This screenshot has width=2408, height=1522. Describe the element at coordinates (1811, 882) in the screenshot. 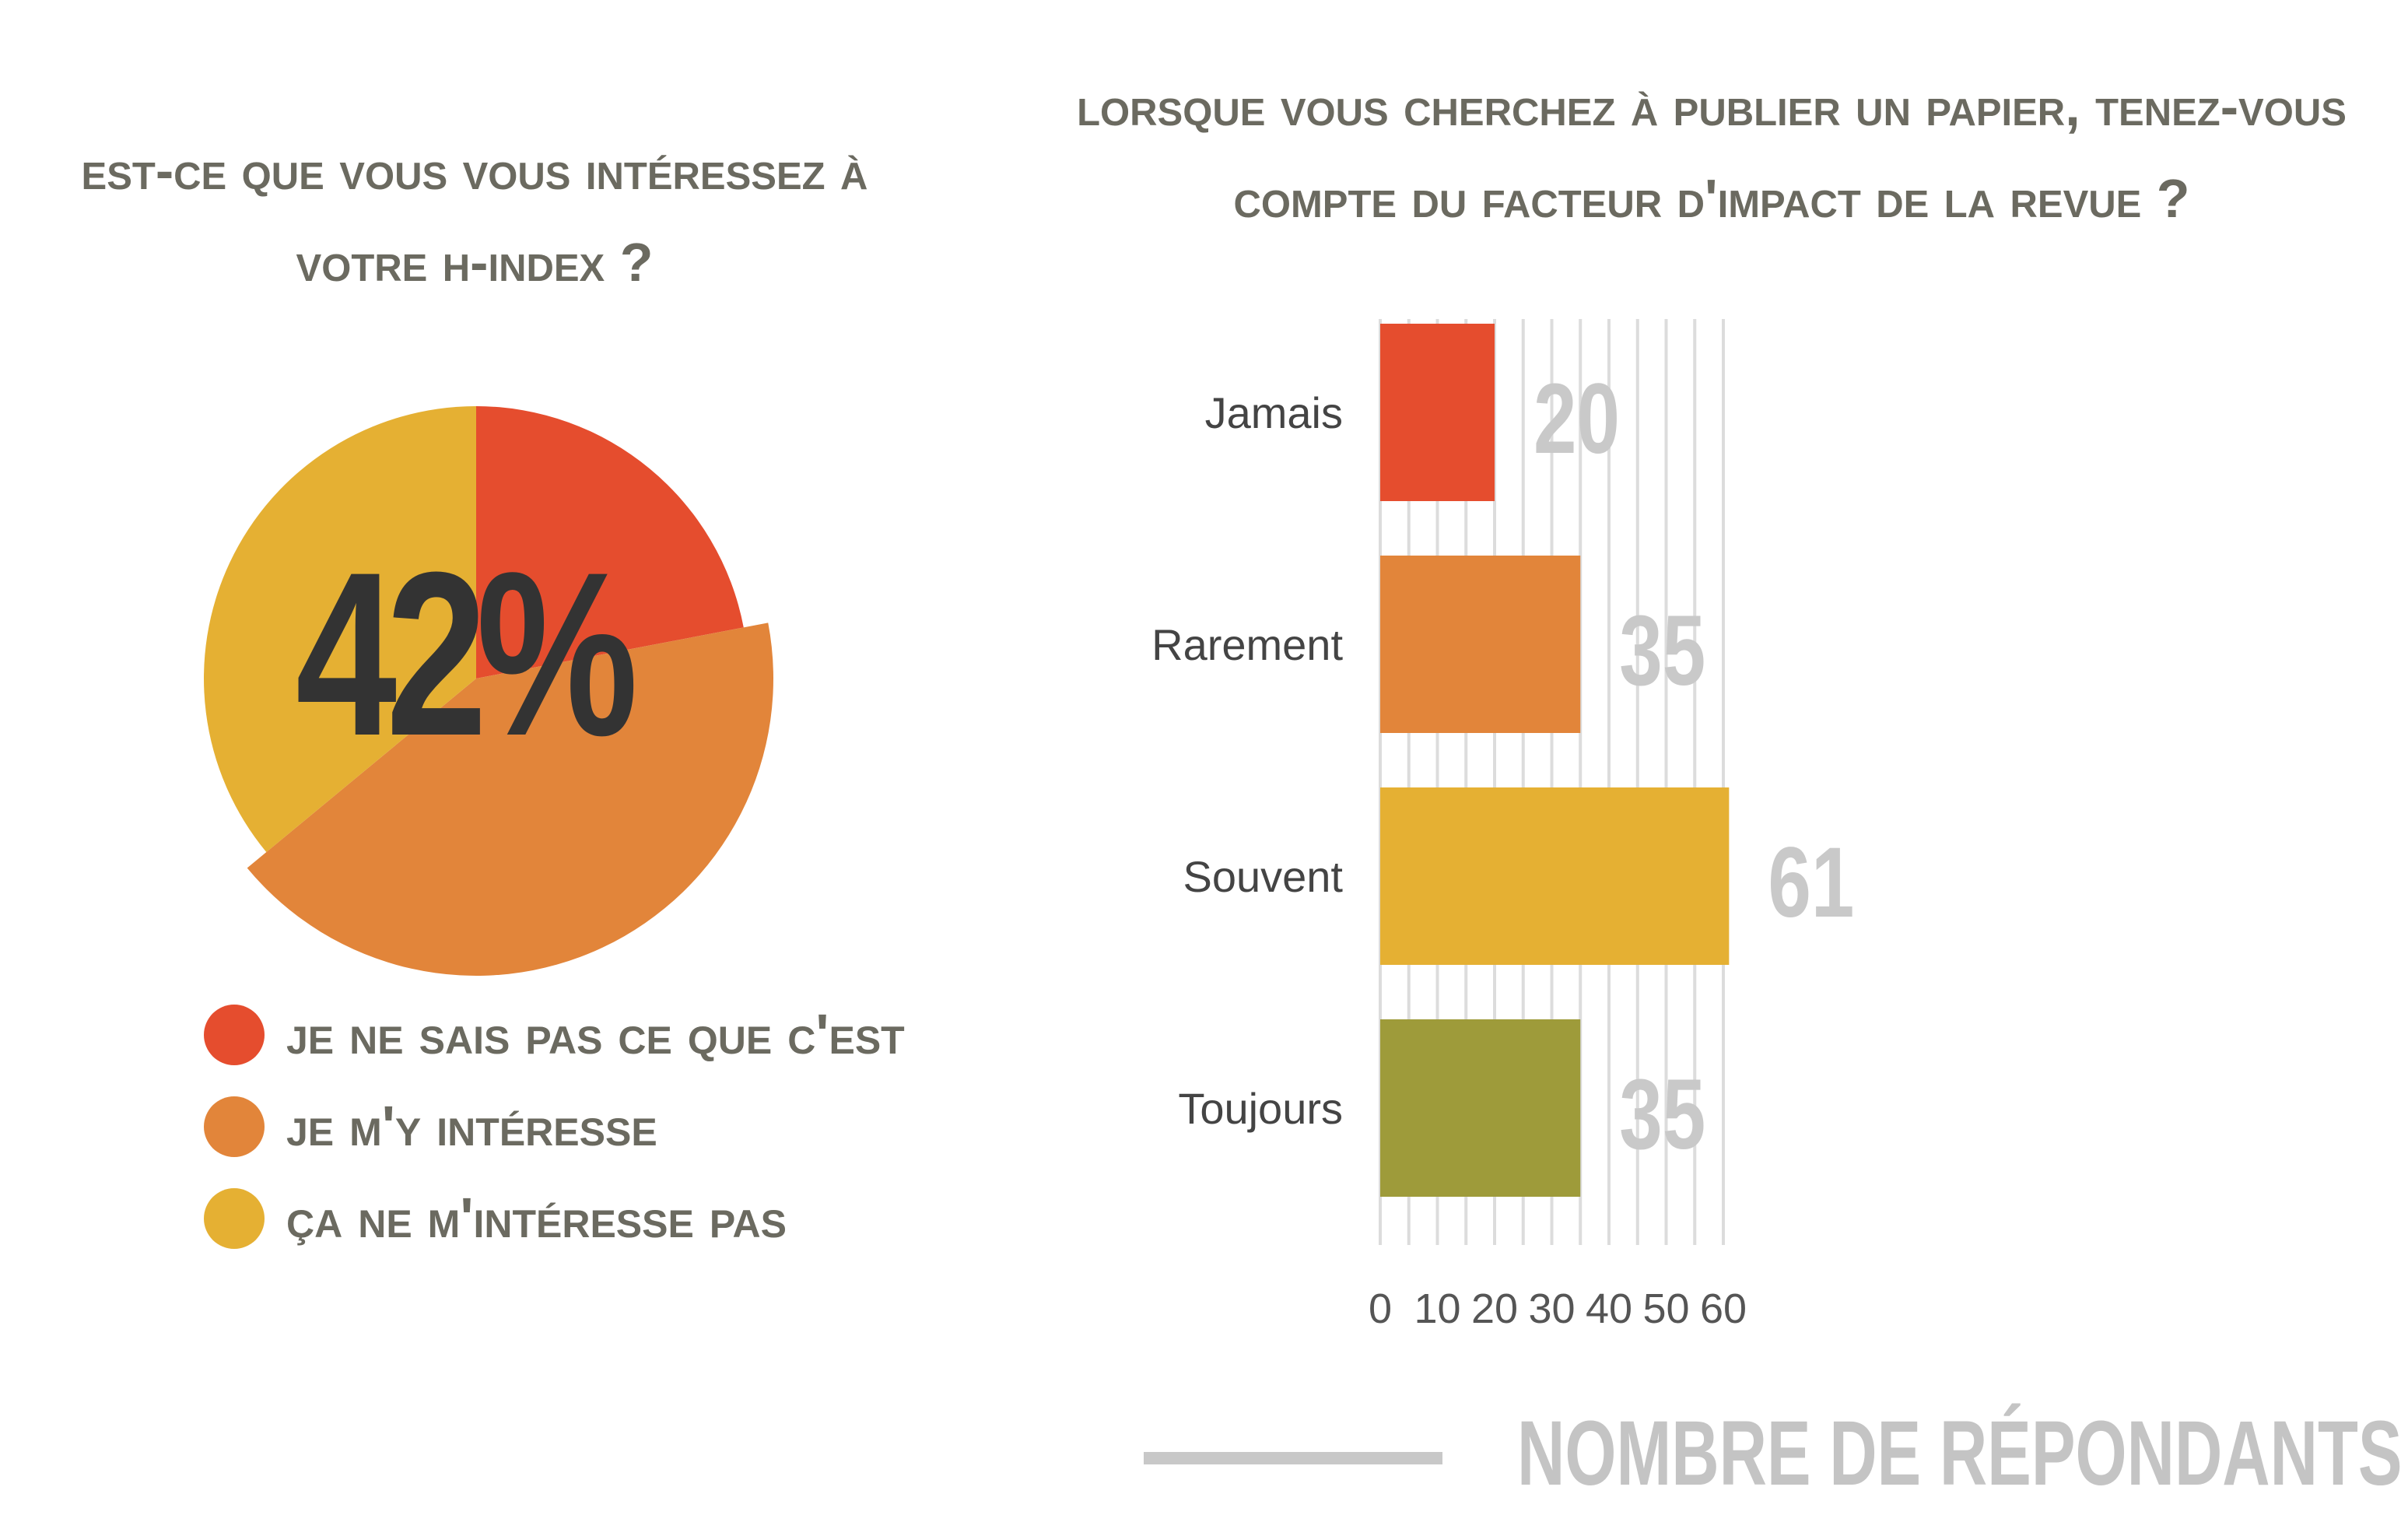

I see `bar-value-label: 61` at that location.